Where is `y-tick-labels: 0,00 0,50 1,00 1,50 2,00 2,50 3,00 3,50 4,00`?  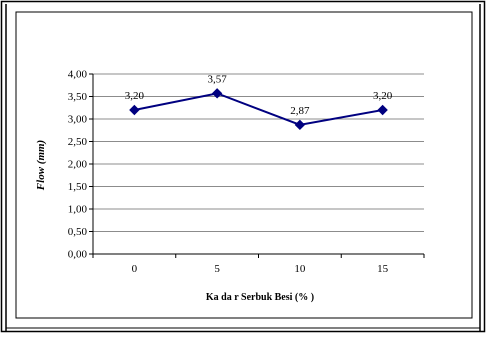 y-tick-labels: 0,00 0,50 1,00 1,50 2,00 2,50 3,00 3,50 4,00 is located at coordinates (78, 165).